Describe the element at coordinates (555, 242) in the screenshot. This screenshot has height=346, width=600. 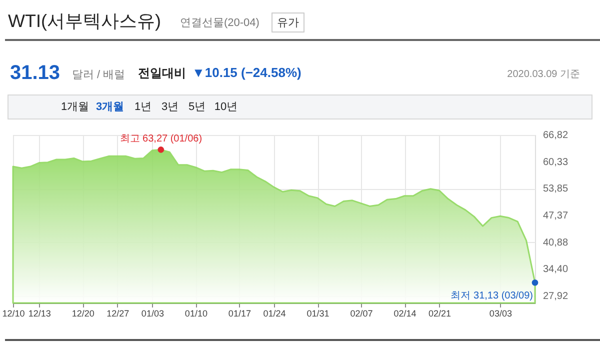
I see `y-tick-label: 40,88` at that location.